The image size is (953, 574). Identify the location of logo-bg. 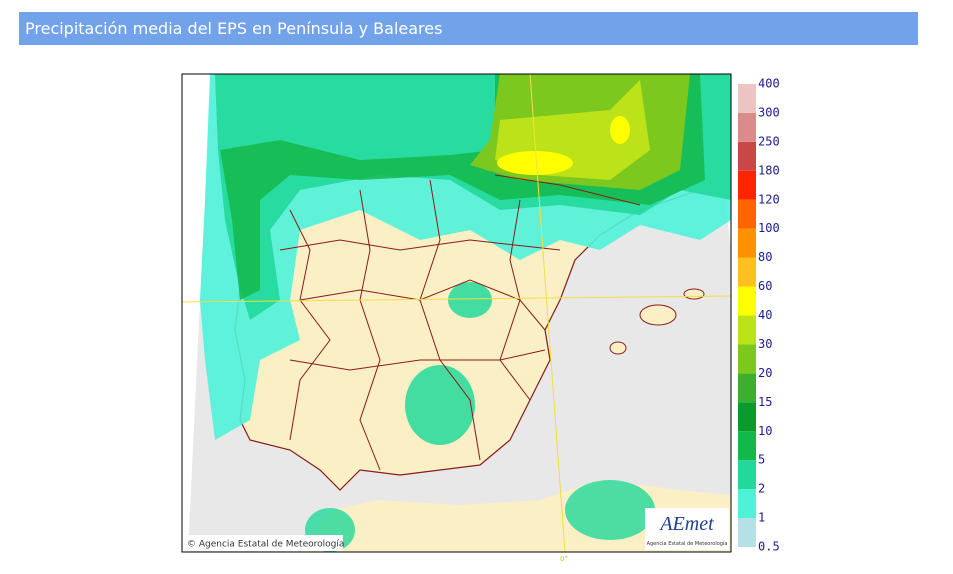
(687, 529).